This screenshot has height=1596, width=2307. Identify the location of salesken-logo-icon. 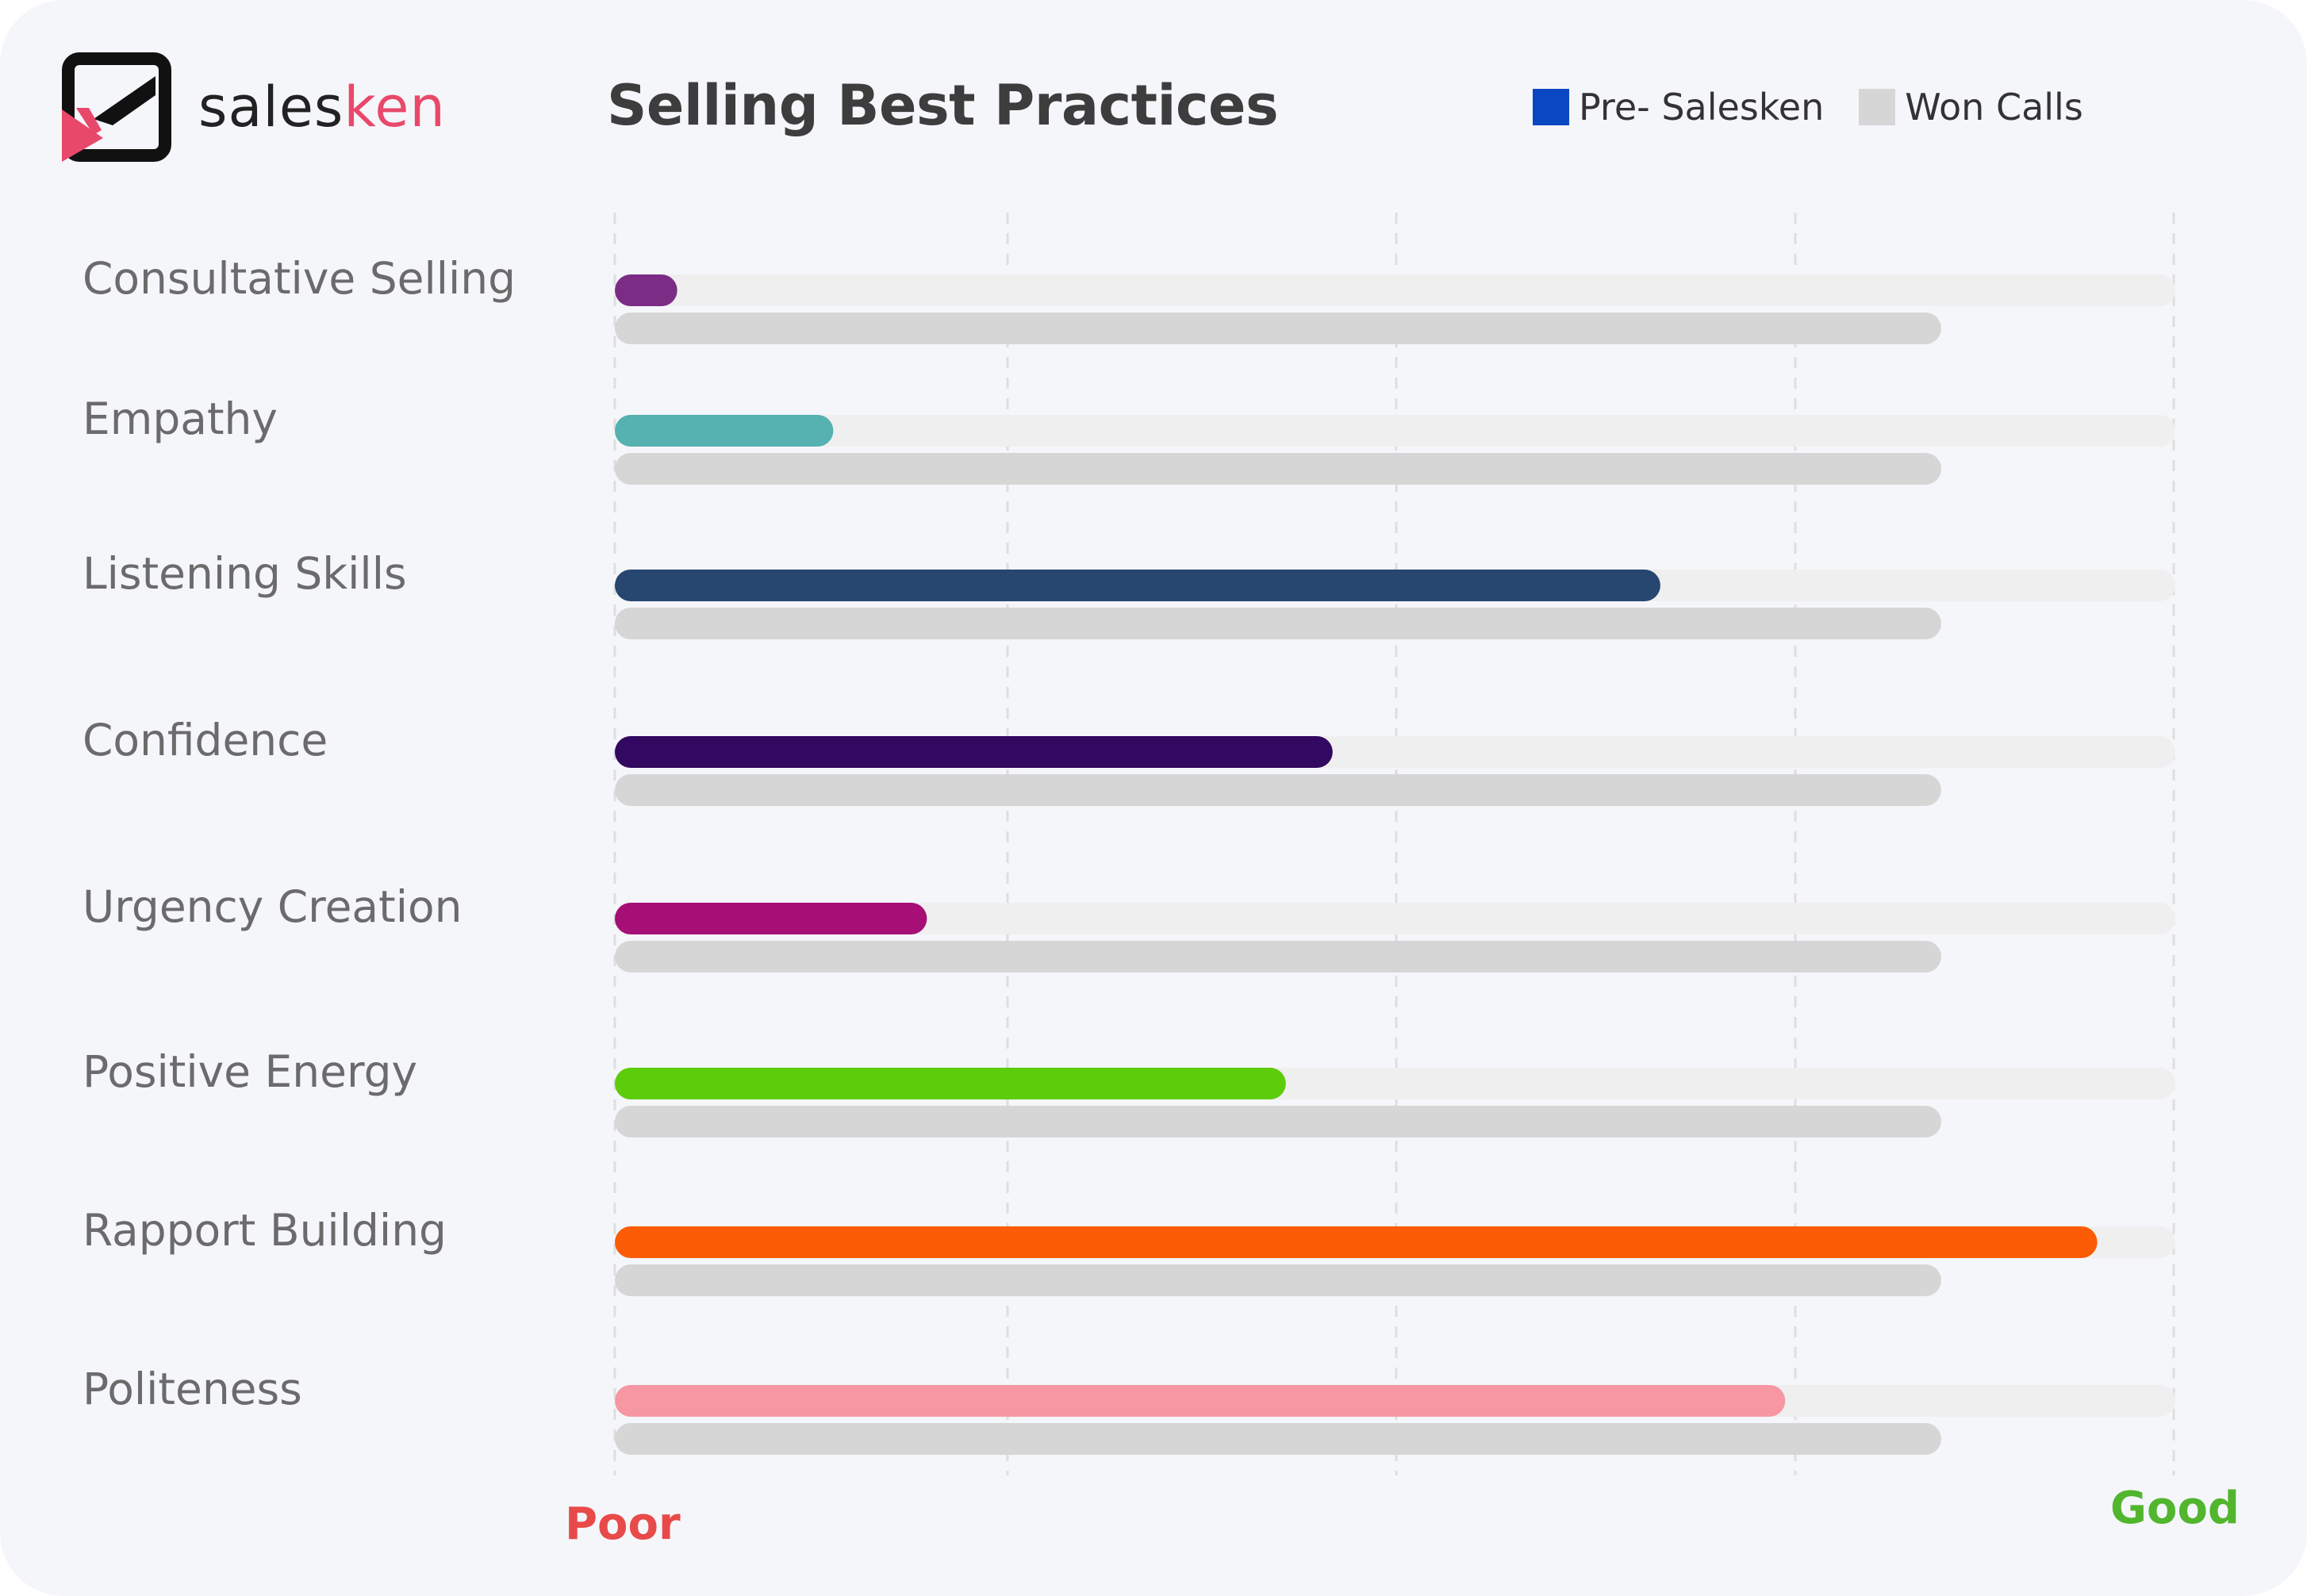
(116, 107).